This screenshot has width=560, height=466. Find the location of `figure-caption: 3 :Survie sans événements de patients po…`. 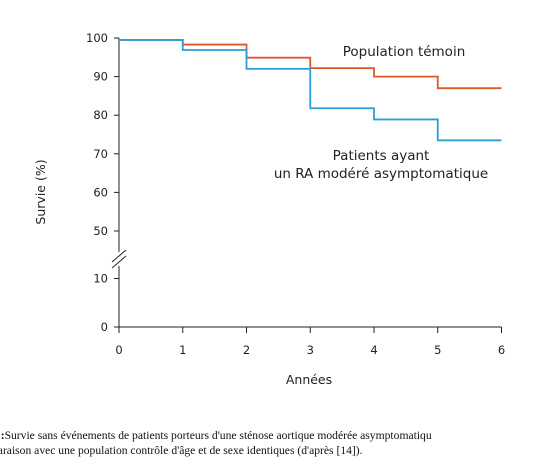

figure-caption: 3 :Survie sans événements de patients po… is located at coordinates (280, 443).